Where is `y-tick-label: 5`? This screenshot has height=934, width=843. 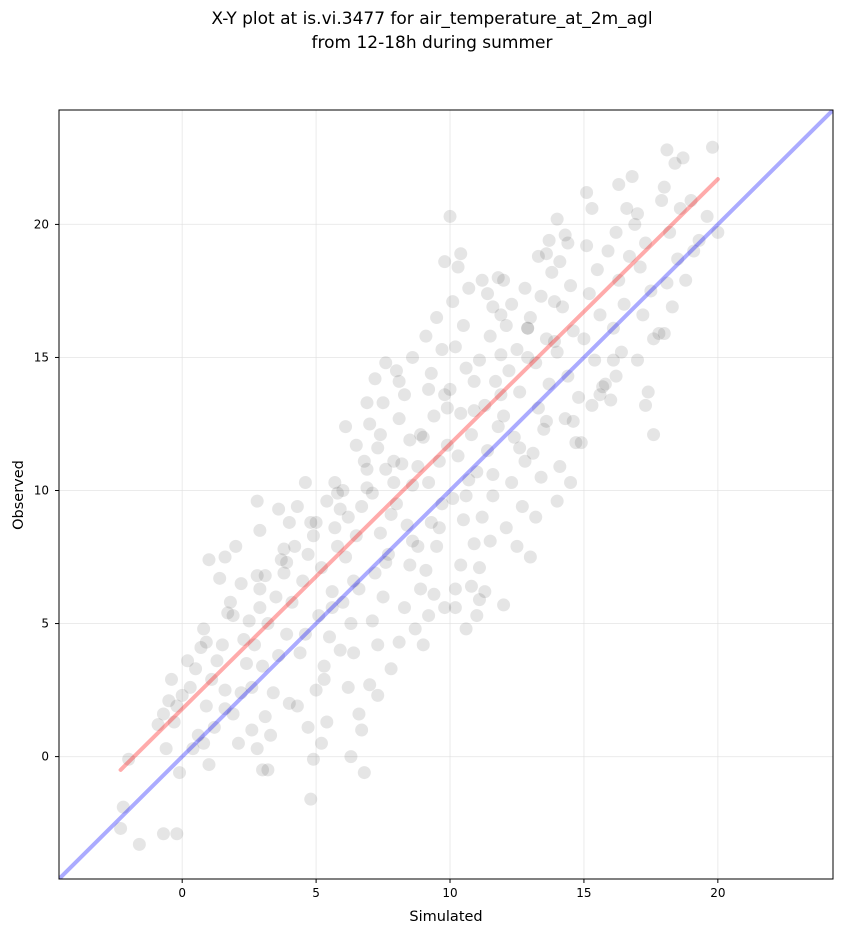 y-tick-label: 5 is located at coordinates (45, 624).